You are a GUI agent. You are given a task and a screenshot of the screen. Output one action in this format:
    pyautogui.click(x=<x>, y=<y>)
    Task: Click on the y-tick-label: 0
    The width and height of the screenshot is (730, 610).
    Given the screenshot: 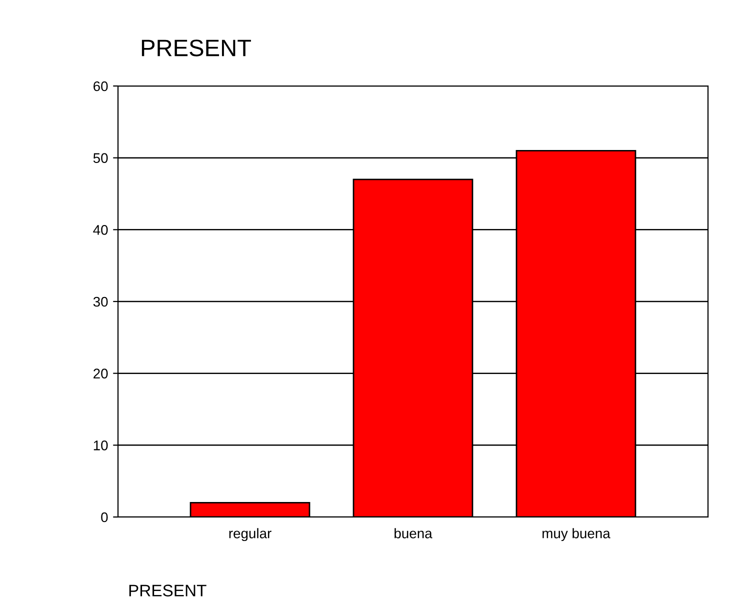 What is the action you would take?
    pyautogui.click(x=104, y=517)
    